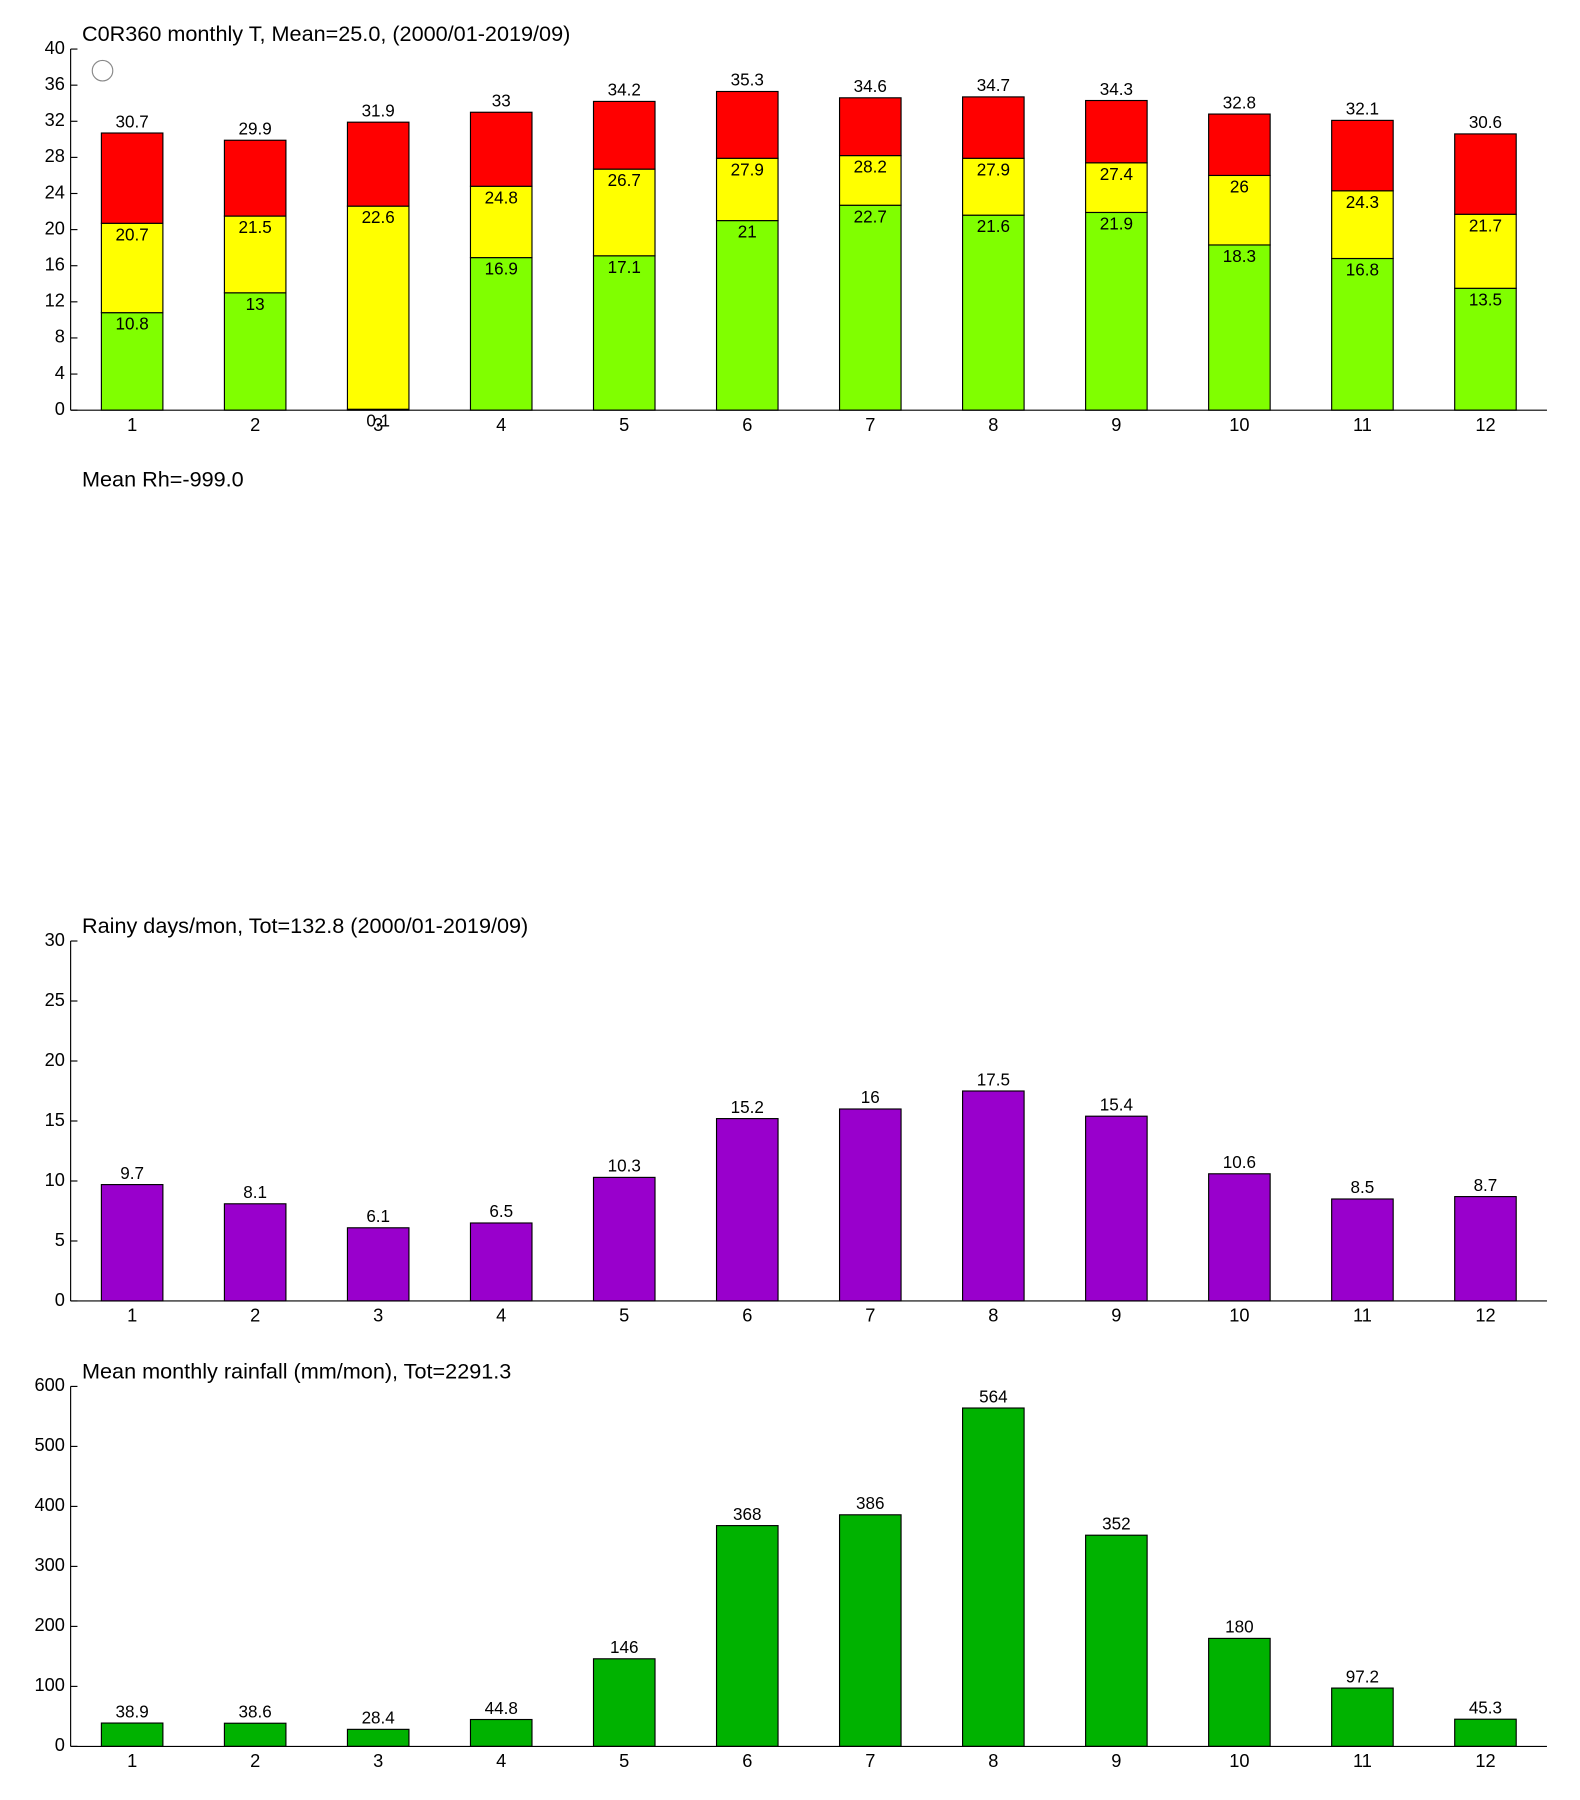  Describe the element at coordinates (993, 1079) in the screenshot. I see `value-label: 17.5` at that location.